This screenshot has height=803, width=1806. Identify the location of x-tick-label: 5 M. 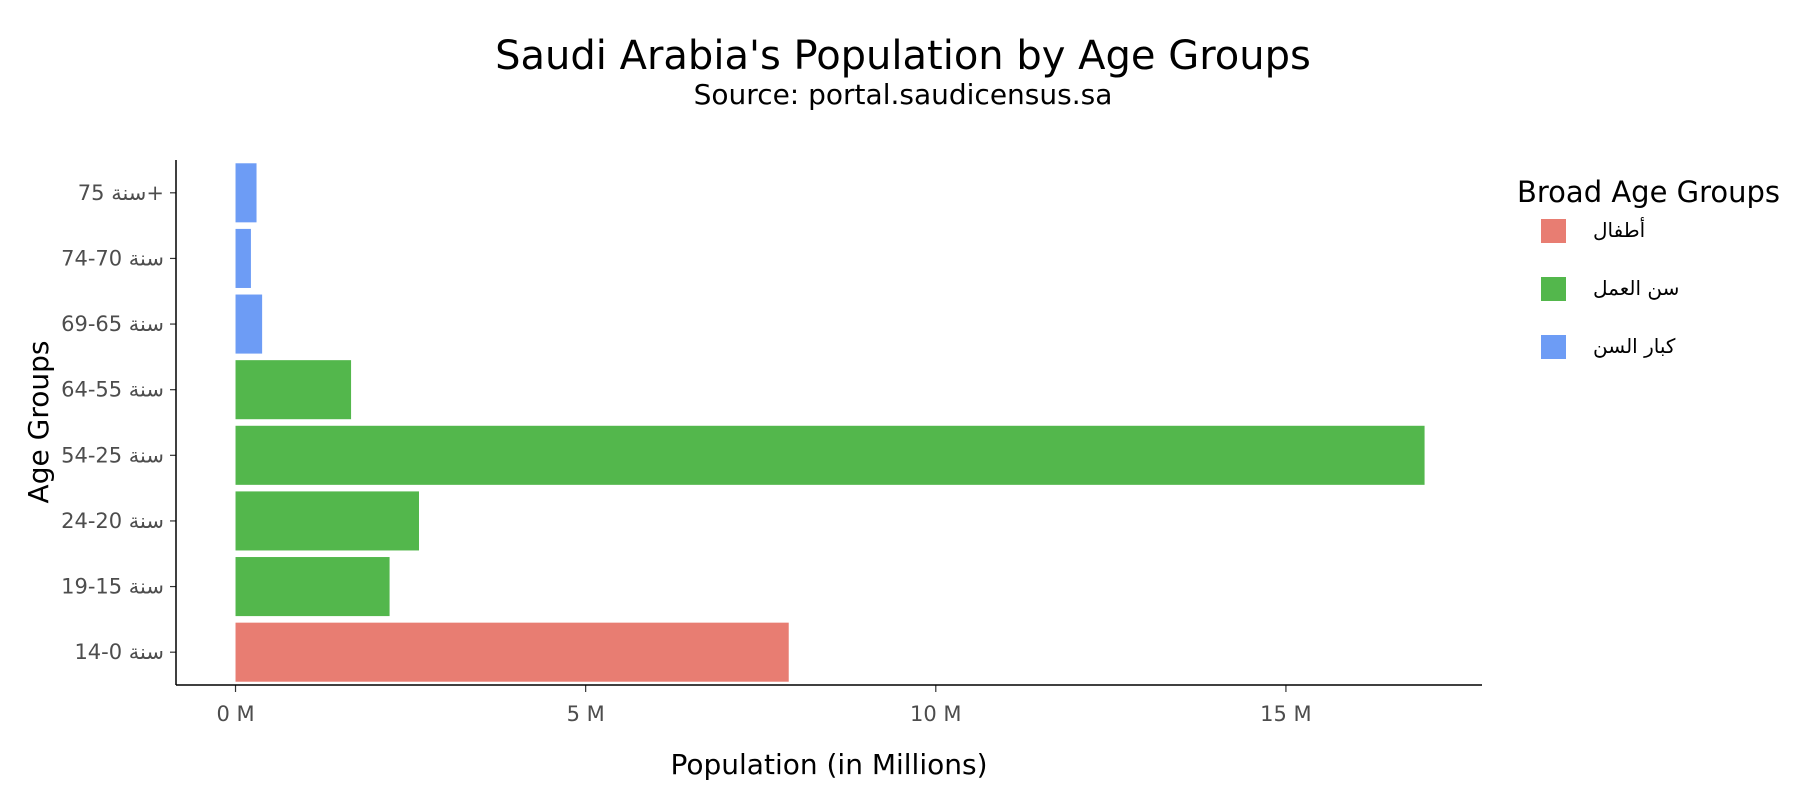
(586, 714).